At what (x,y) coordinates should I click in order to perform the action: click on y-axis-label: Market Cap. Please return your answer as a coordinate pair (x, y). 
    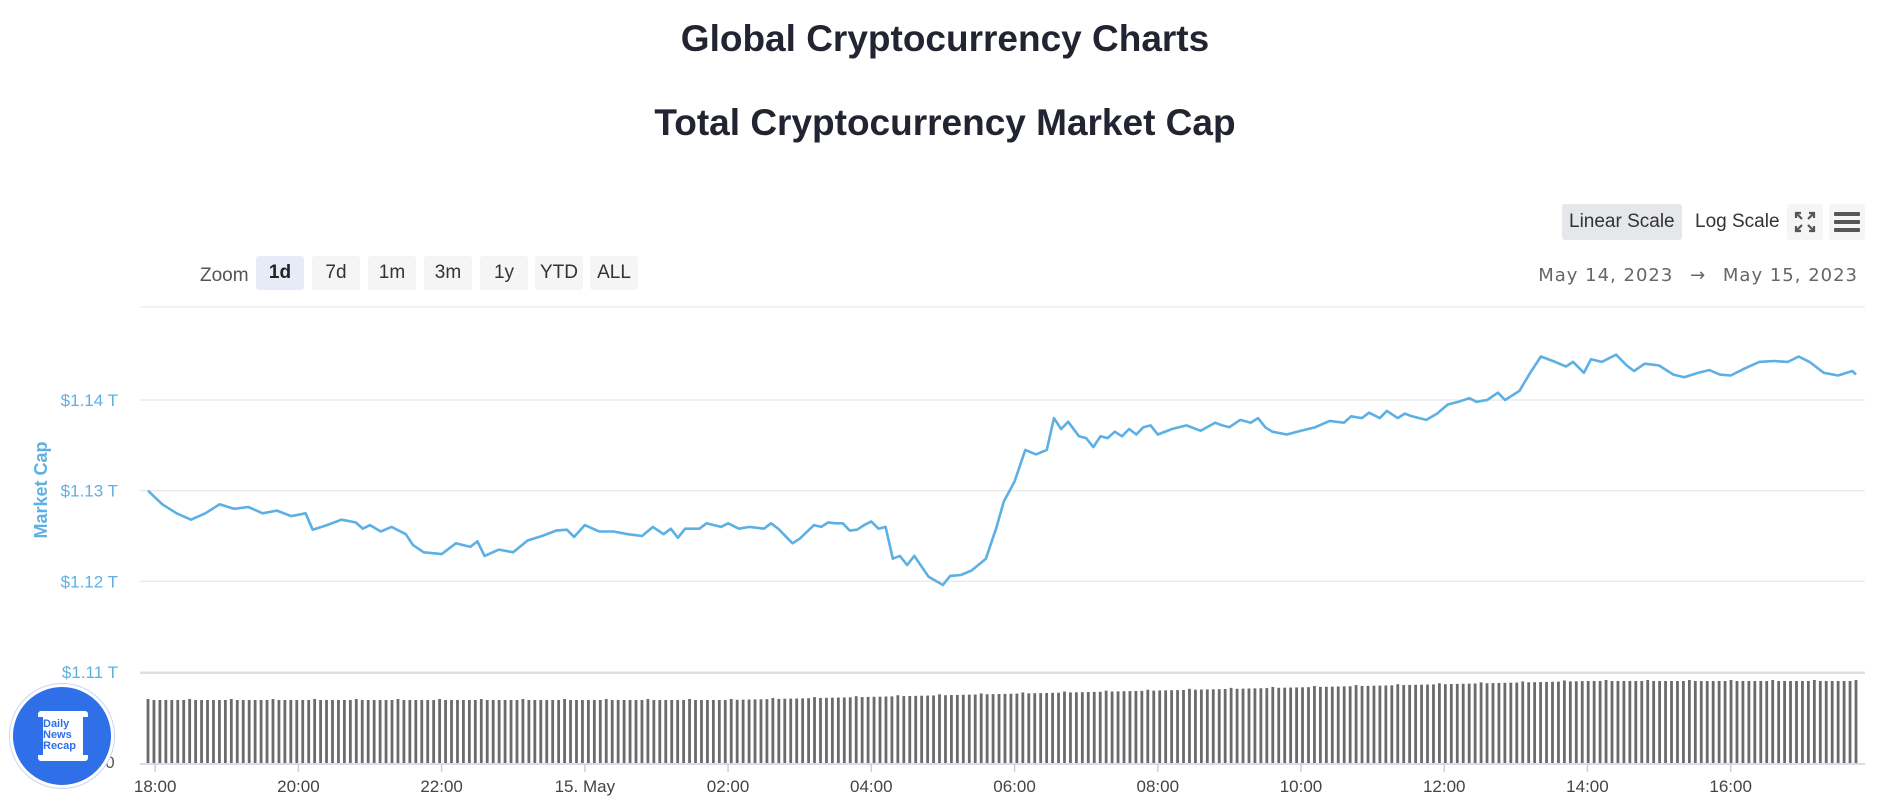
    Looking at the image, I should click on (41, 489).